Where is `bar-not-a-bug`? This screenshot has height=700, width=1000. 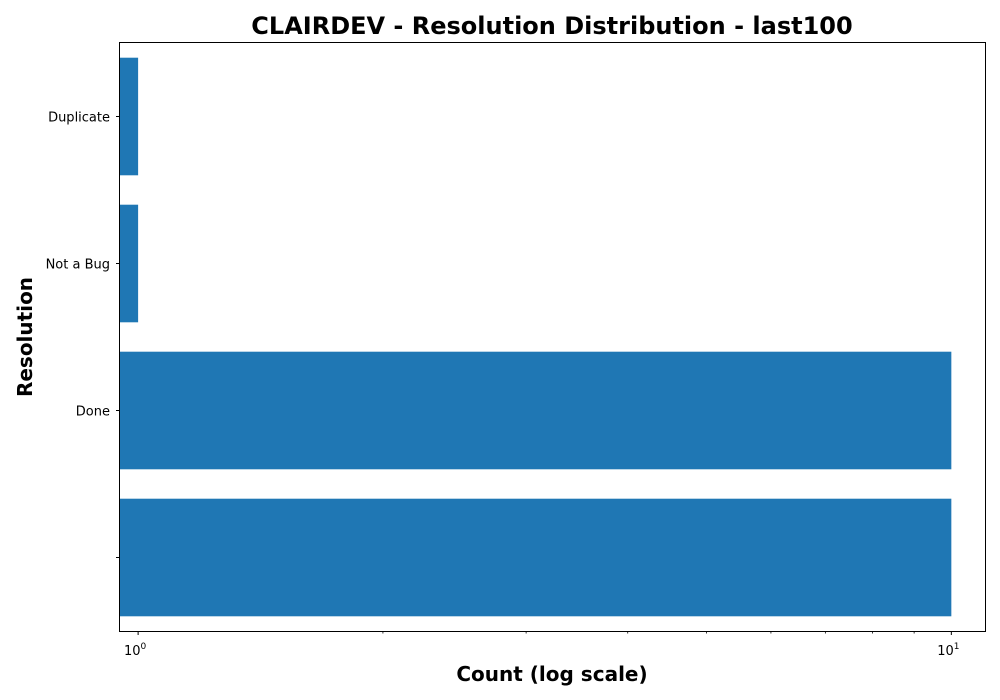
bar-not-a-bug is located at coordinates (129, 263).